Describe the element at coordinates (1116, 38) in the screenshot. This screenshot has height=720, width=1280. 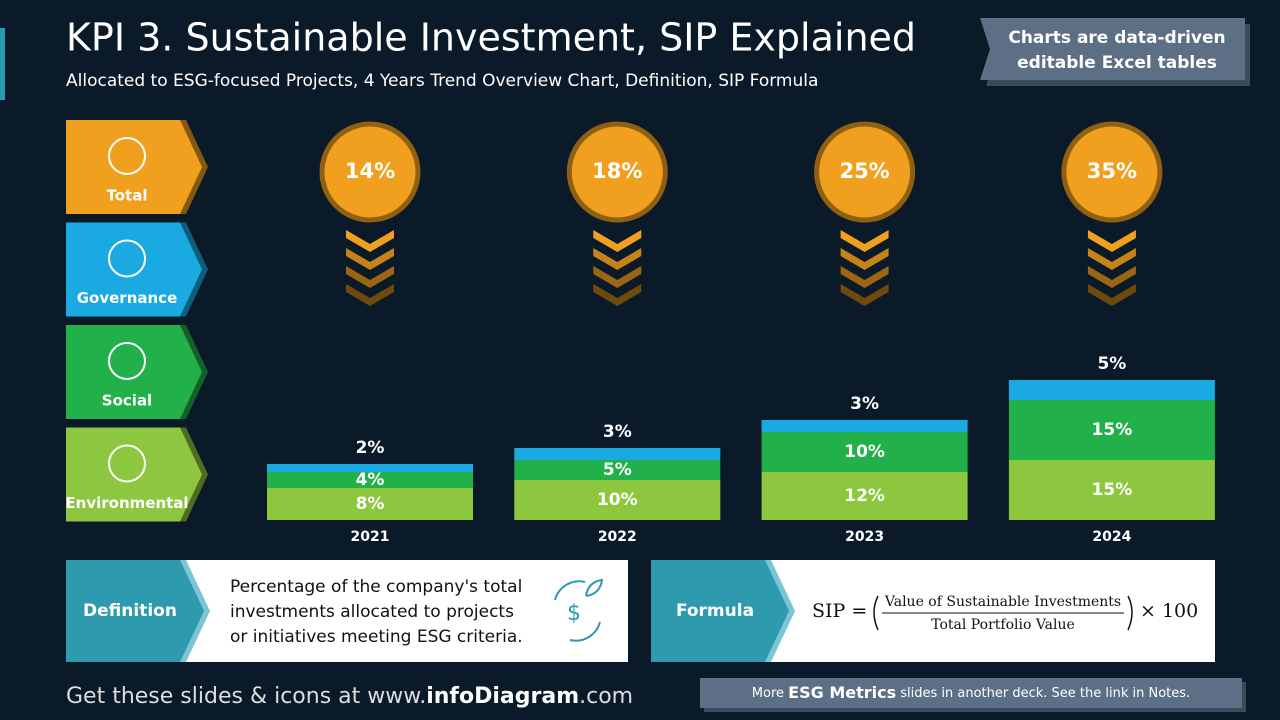
I see `banner-text: Charts are data-driven` at that location.